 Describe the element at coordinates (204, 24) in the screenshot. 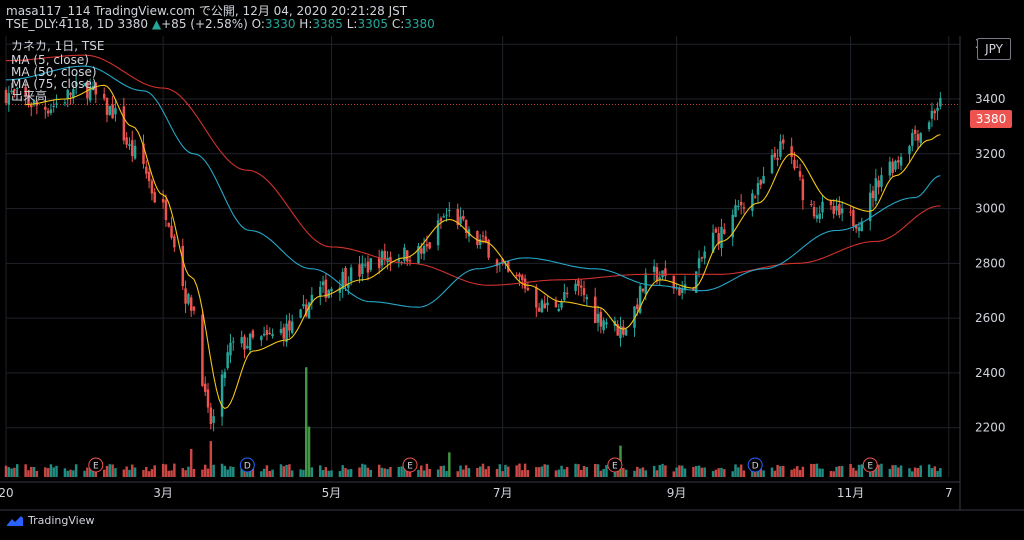

I see `change-value: +85 (+2.58%)` at that location.